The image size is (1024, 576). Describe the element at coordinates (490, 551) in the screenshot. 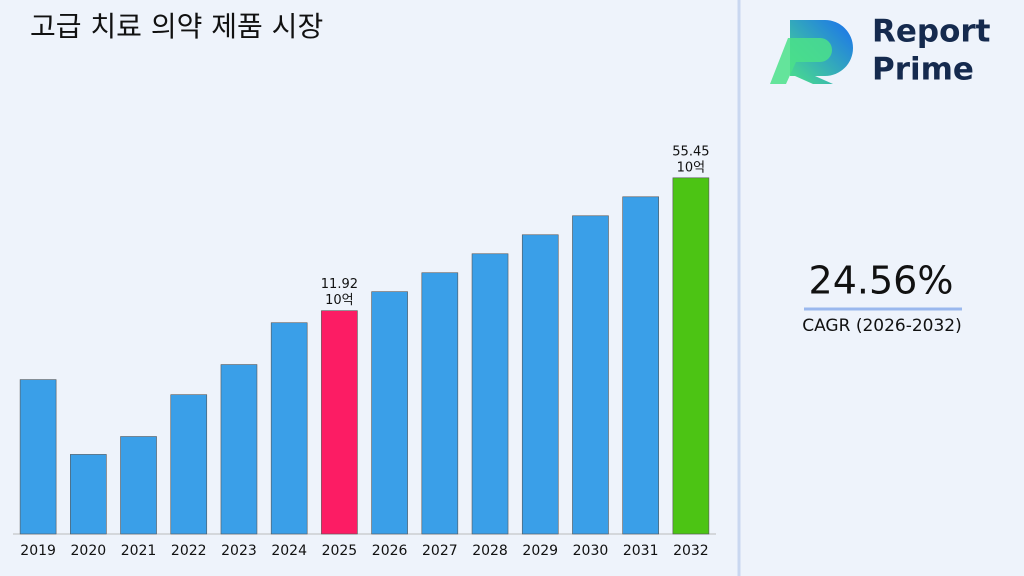

I see `x-tick-label: 2028` at that location.